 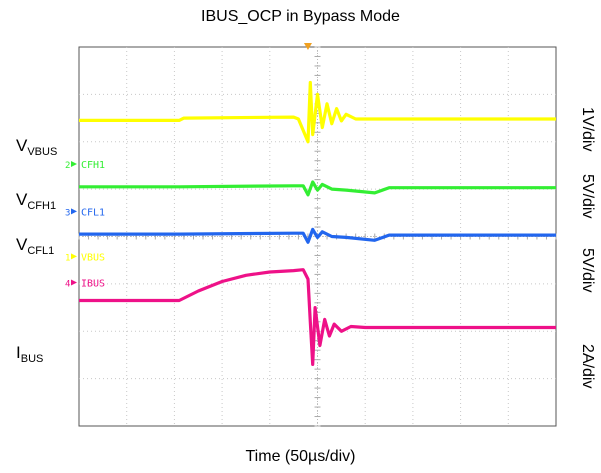 I want to click on trace-ch3, so click(x=317, y=235).